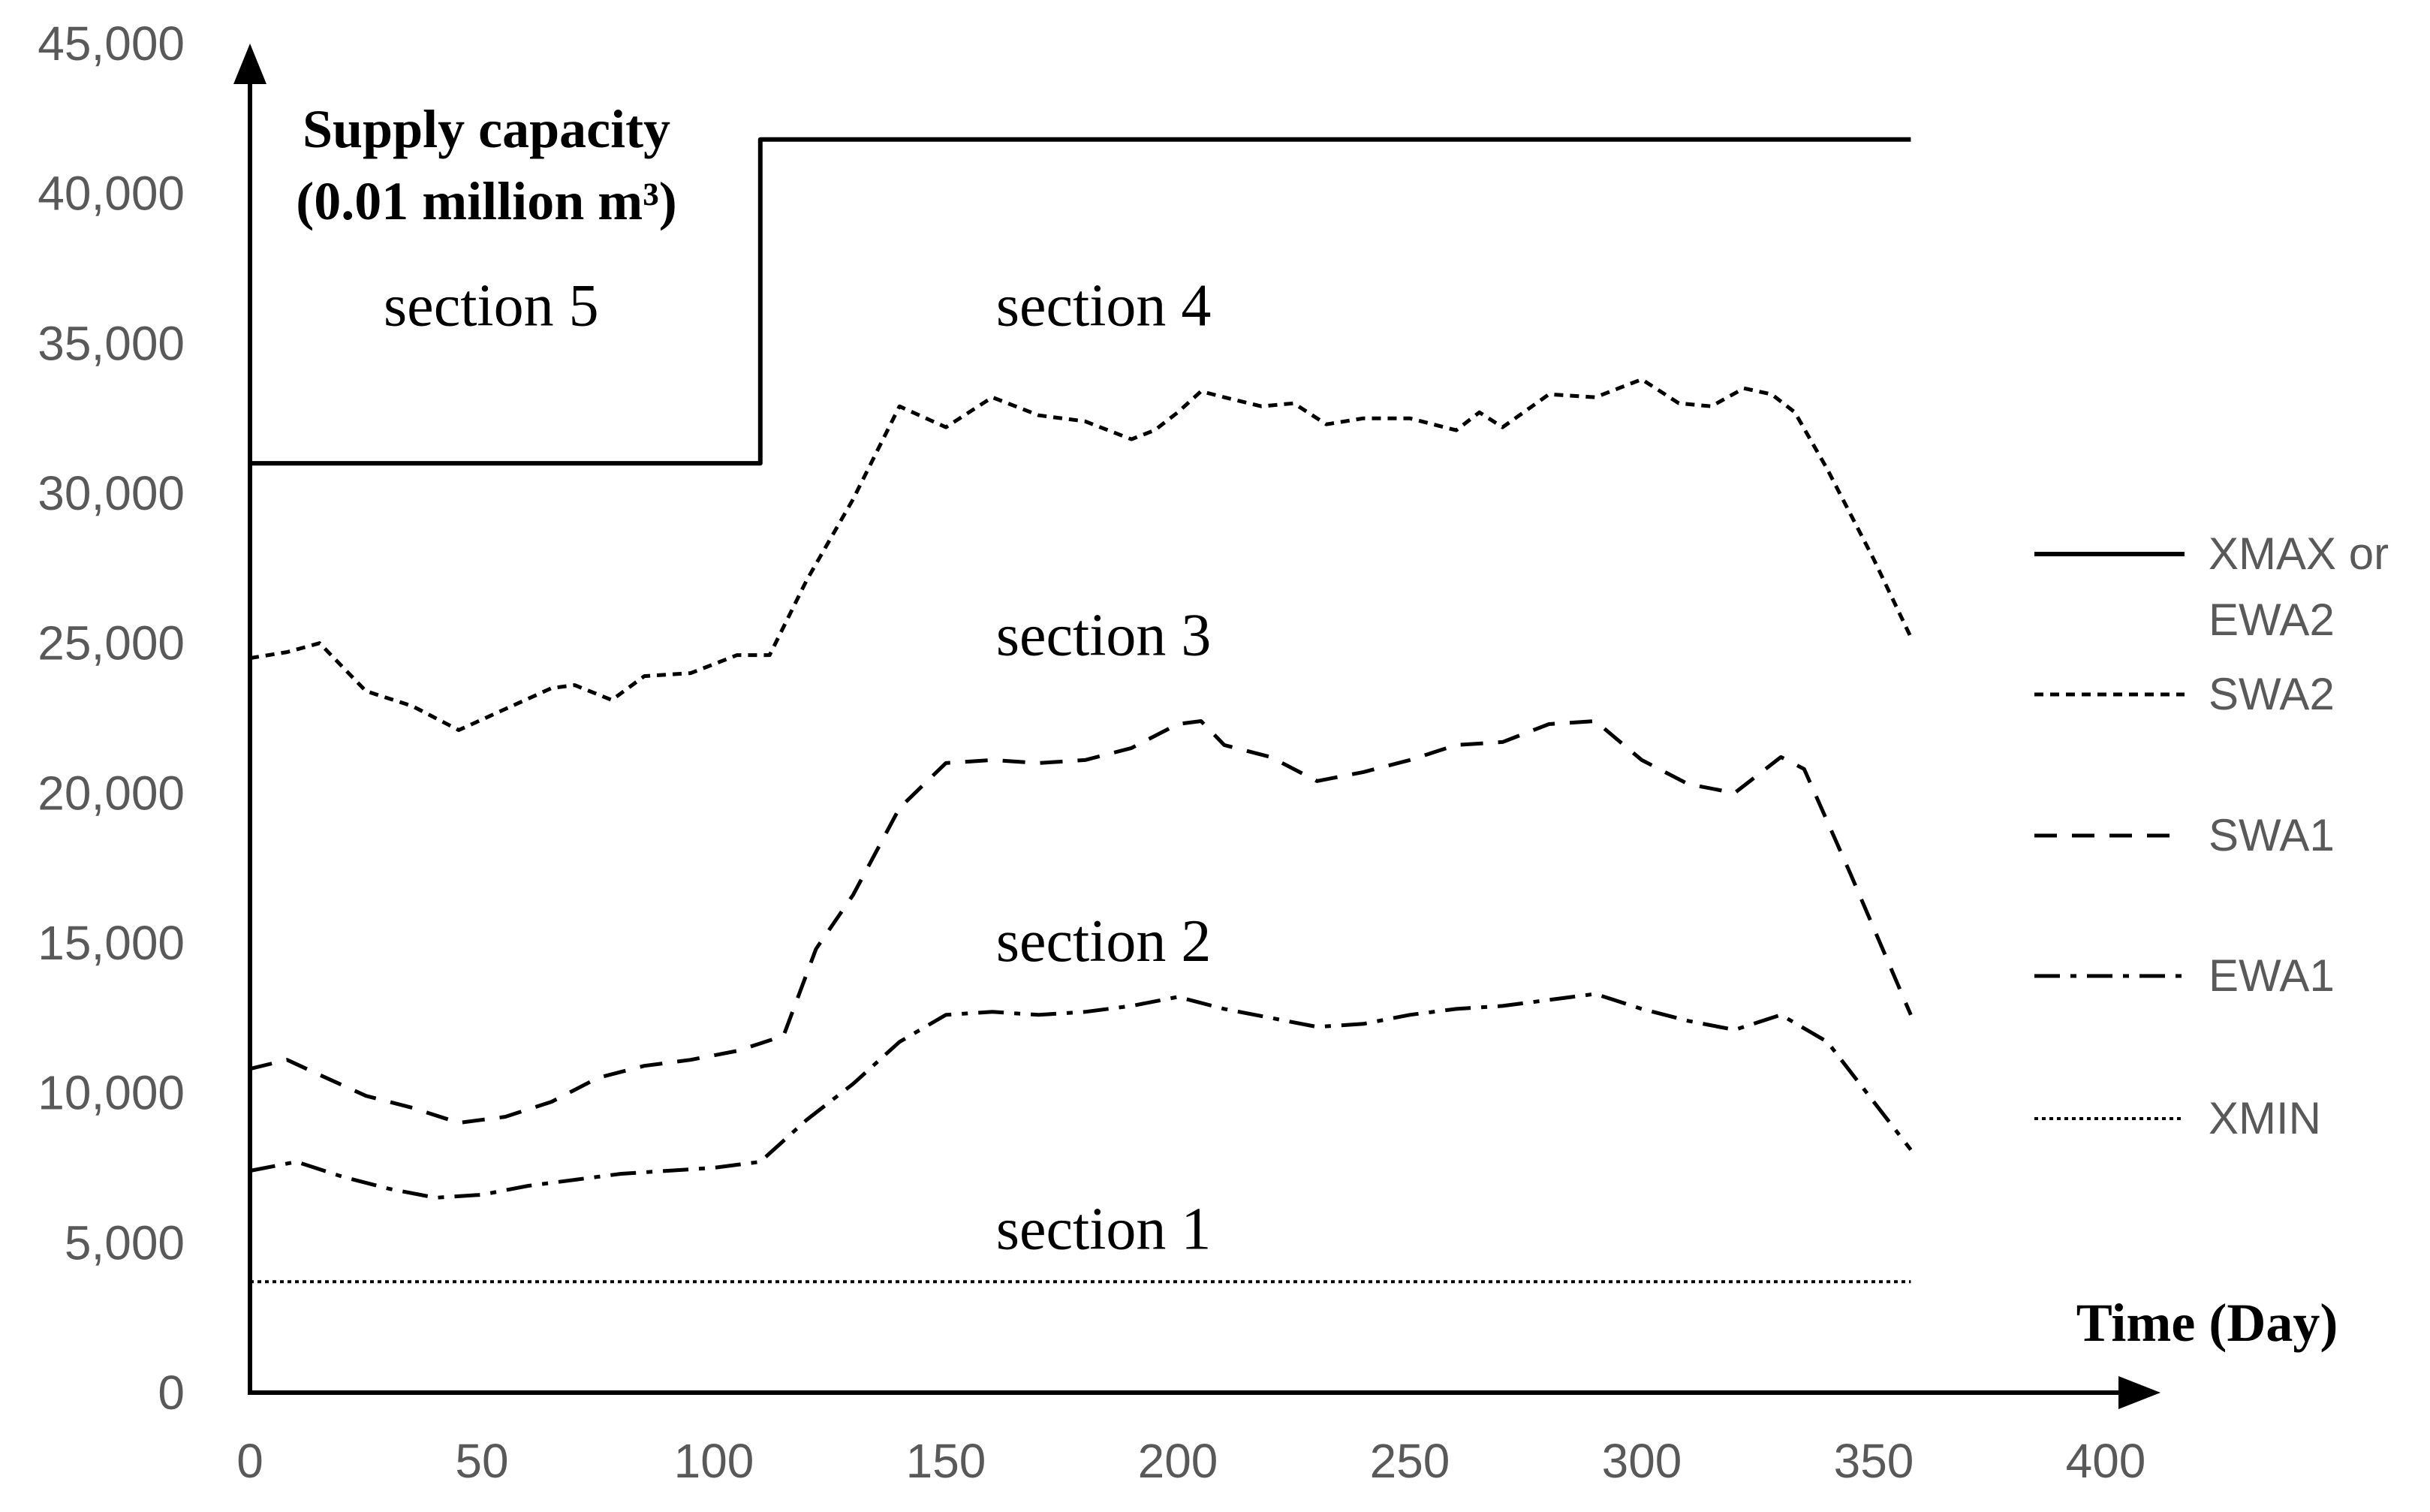 The image size is (2430, 1512). What do you see at coordinates (491, 306) in the screenshot?
I see `section-label: section 5` at bounding box center [491, 306].